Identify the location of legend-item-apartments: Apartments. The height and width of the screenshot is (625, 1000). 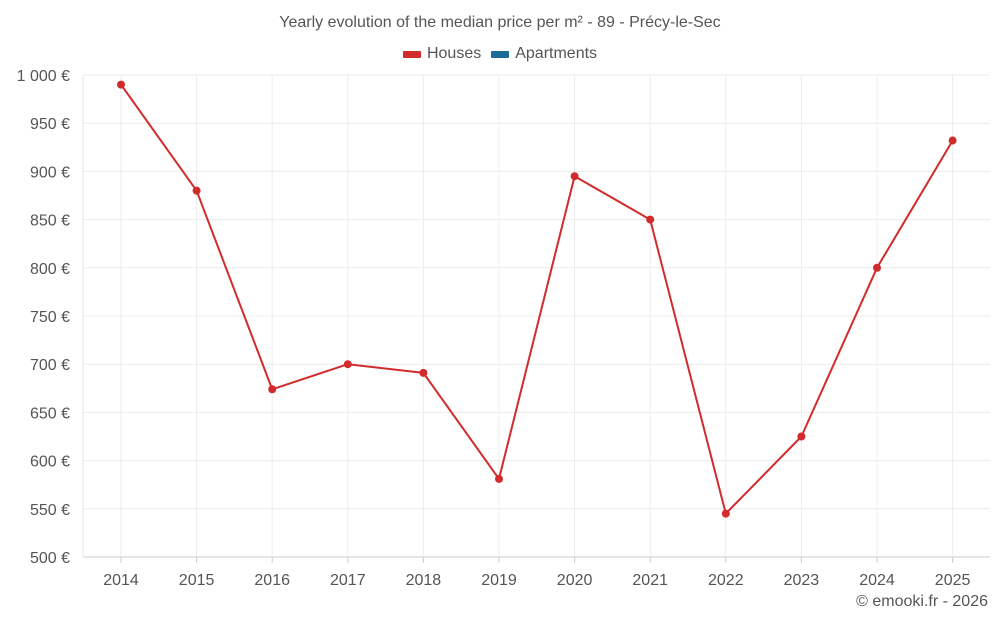
(544, 54).